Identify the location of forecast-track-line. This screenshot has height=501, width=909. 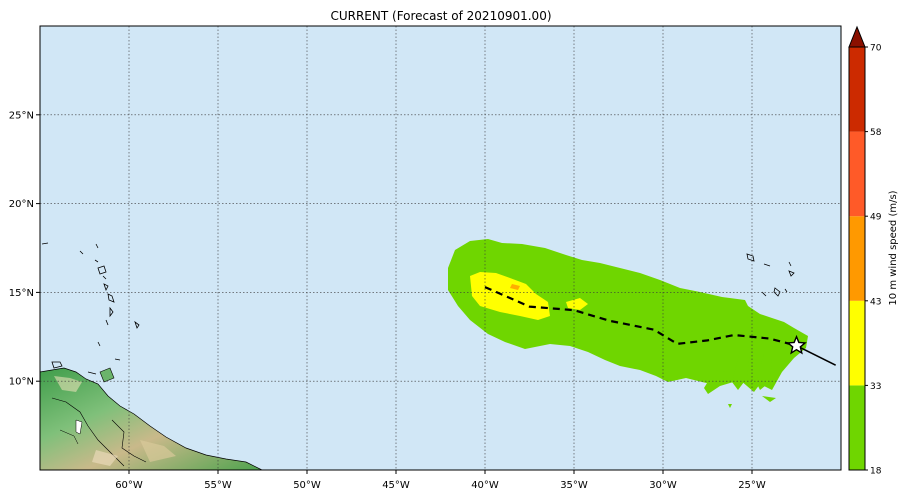
(640, 316).